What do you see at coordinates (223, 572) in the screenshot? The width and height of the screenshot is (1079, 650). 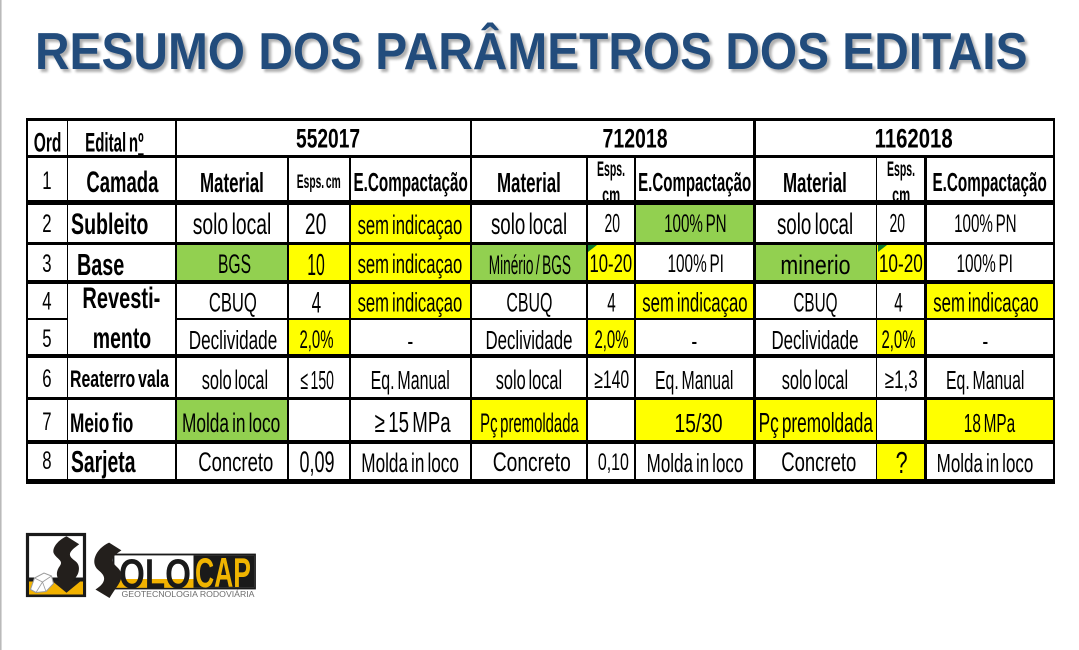 I see `svg-text: CAP` at bounding box center [223, 572].